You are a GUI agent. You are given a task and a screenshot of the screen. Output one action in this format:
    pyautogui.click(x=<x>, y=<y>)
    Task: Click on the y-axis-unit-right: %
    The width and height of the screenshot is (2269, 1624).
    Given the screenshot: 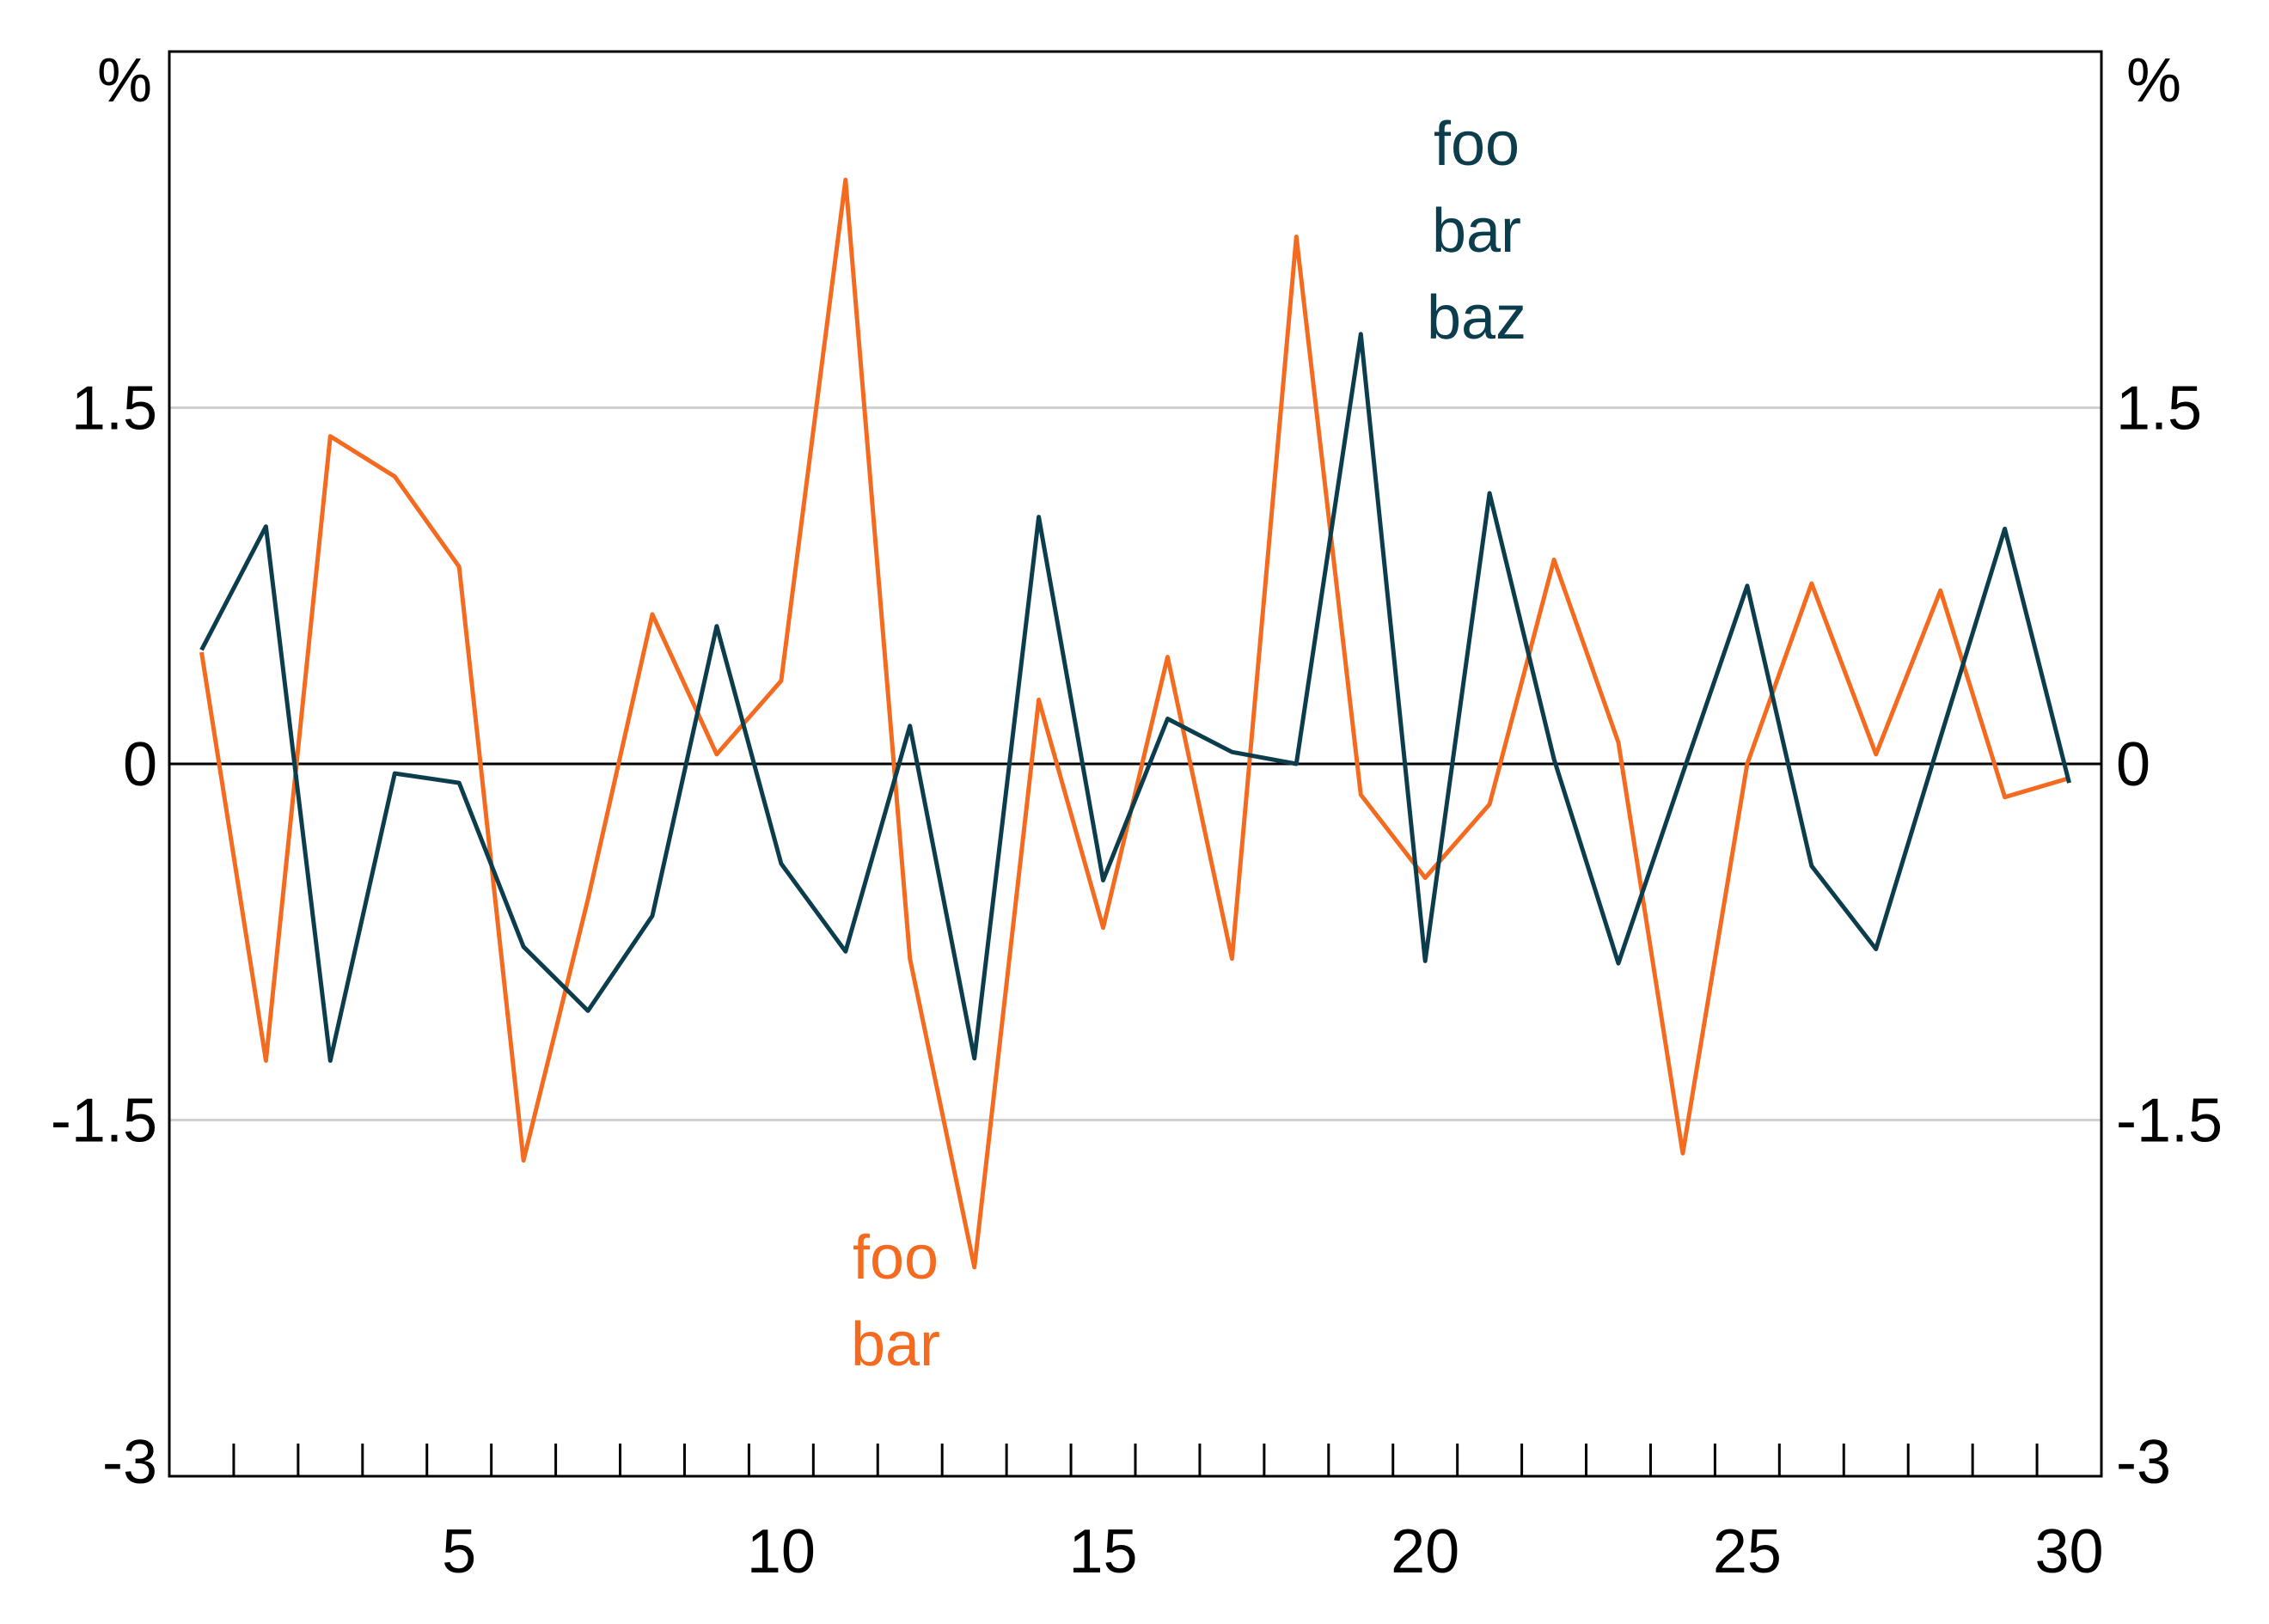 What is the action you would take?
    pyautogui.click(x=2153, y=80)
    